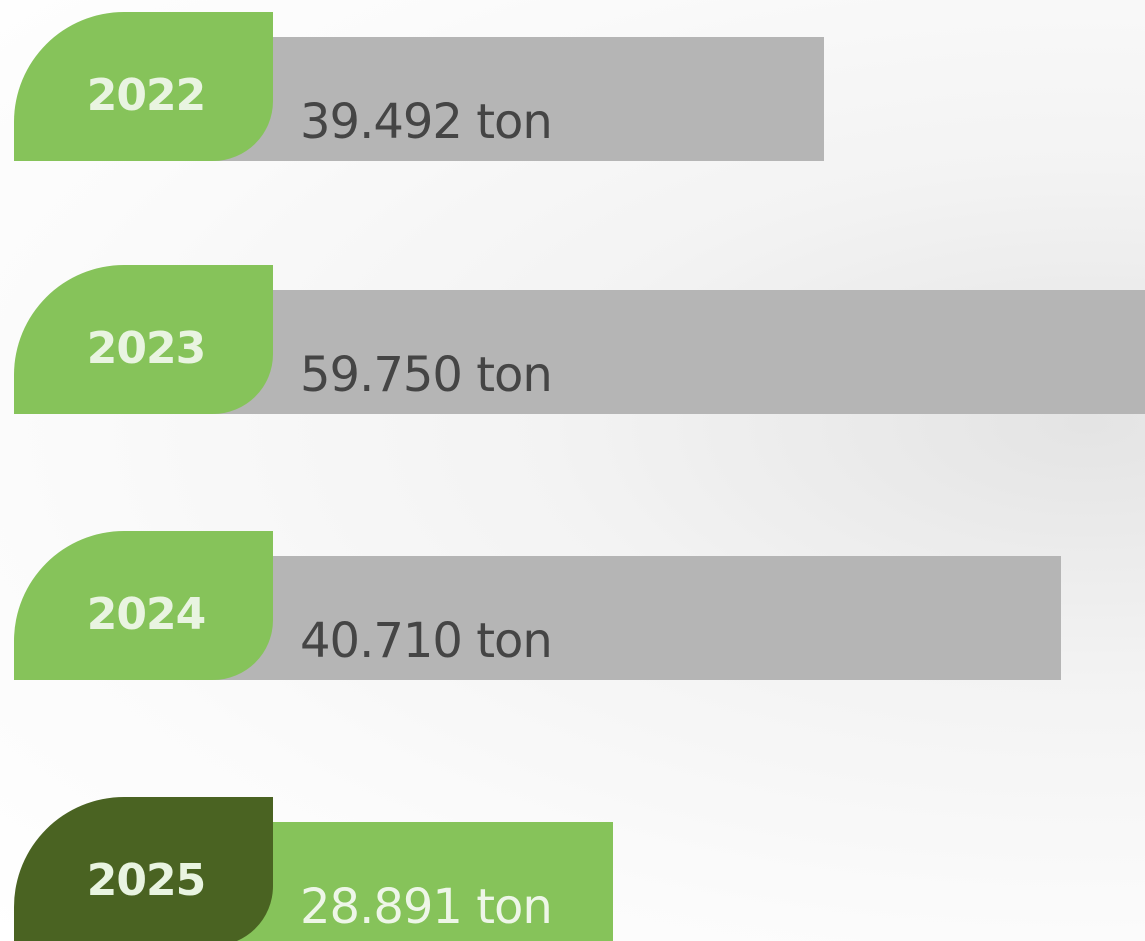 The width and height of the screenshot is (1145, 941). I want to click on value-label: 39.492 ton, so click(426, 122).